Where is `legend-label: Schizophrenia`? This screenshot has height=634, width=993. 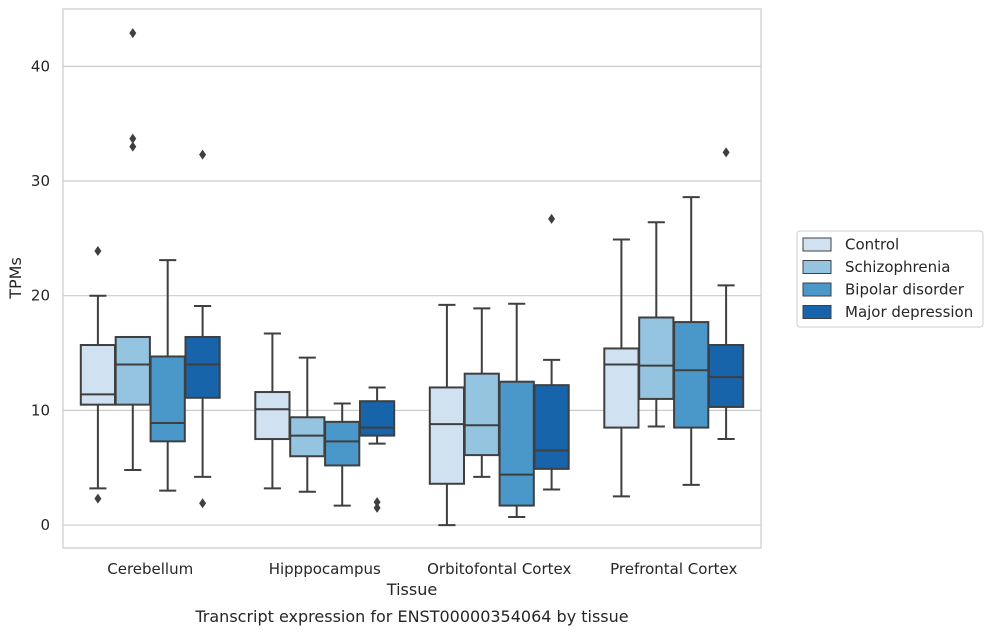
legend-label: Schizophrenia is located at coordinates (897, 267).